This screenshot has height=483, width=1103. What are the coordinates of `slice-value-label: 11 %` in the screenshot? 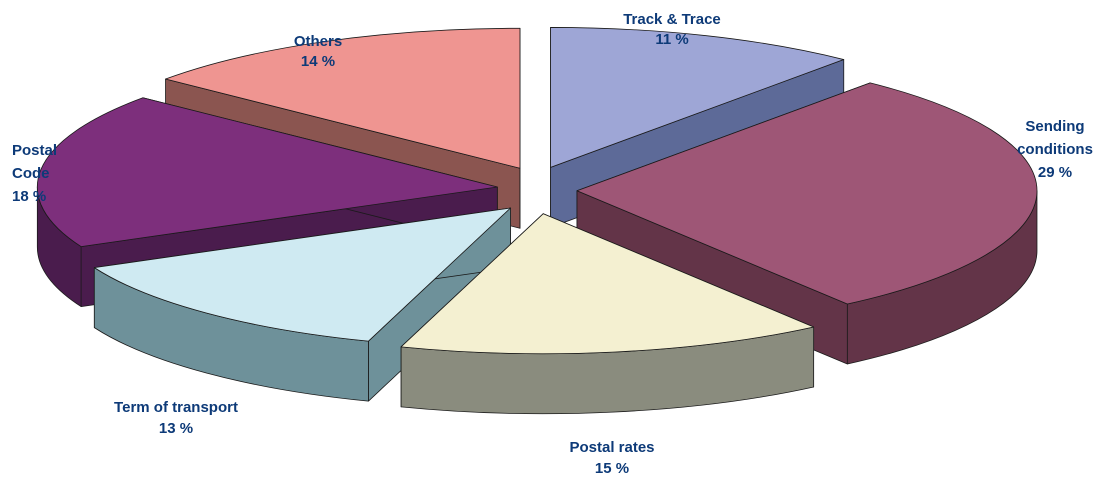 It's located at (671, 39).